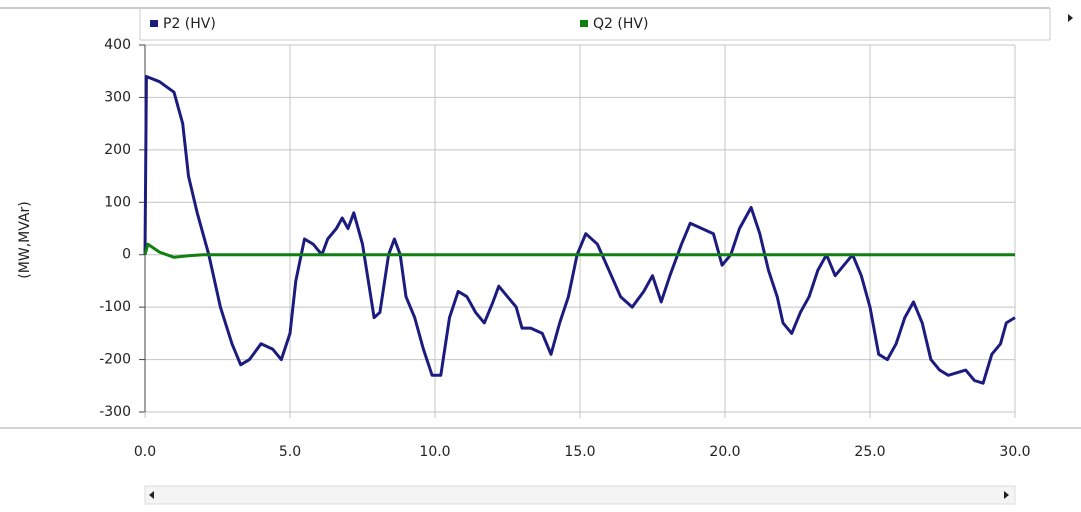 Image resolution: width=1081 pixels, height=512 pixels. Describe the element at coordinates (724, 452) in the screenshot. I see `x-tick-label: 20.0` at that location.